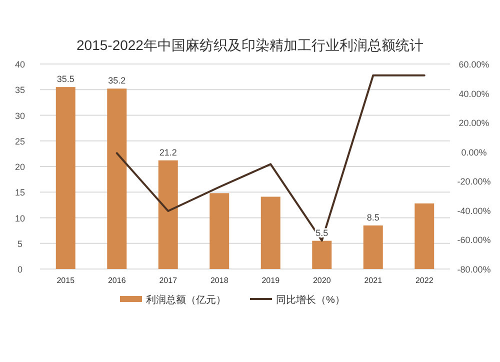 This screenshot has height=362, width=500. What do you see at coordinates (474, 240) in the screenshot?
I see `y2-tick-label: -60.00%` at bounding box center [474, 240].